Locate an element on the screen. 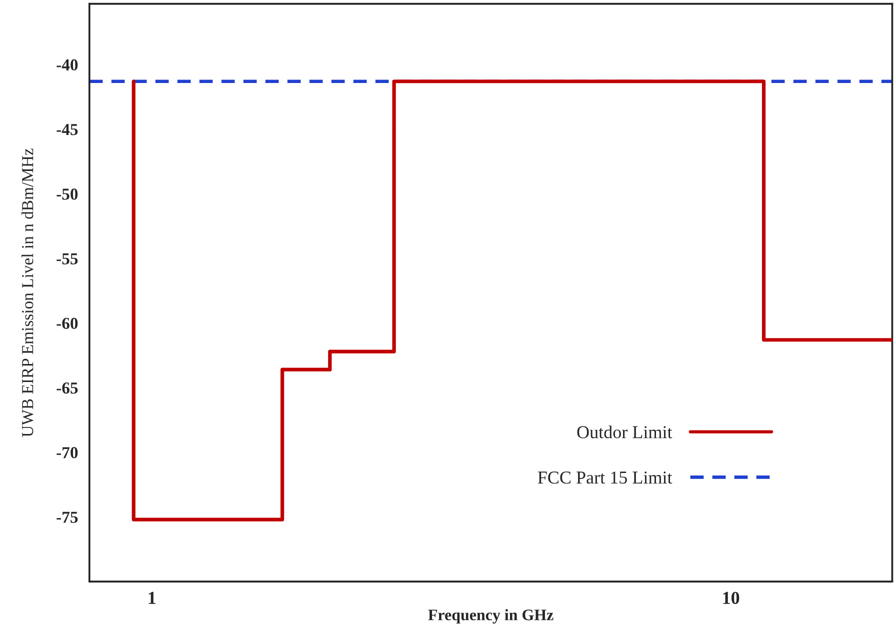 This screenshot has height=637, width=894. y-tick-label: -75 is located at coordinates (67, 517).